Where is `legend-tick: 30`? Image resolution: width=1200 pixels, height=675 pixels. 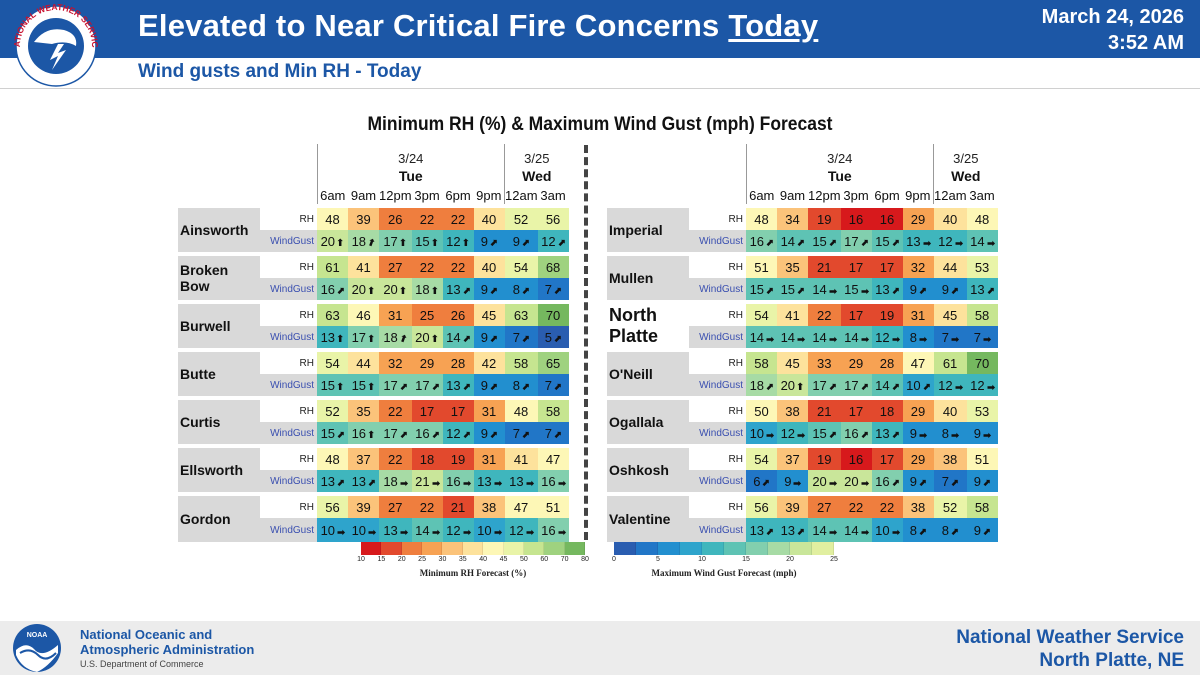 legend-tick: 30 is located at coordinates (442, 559).